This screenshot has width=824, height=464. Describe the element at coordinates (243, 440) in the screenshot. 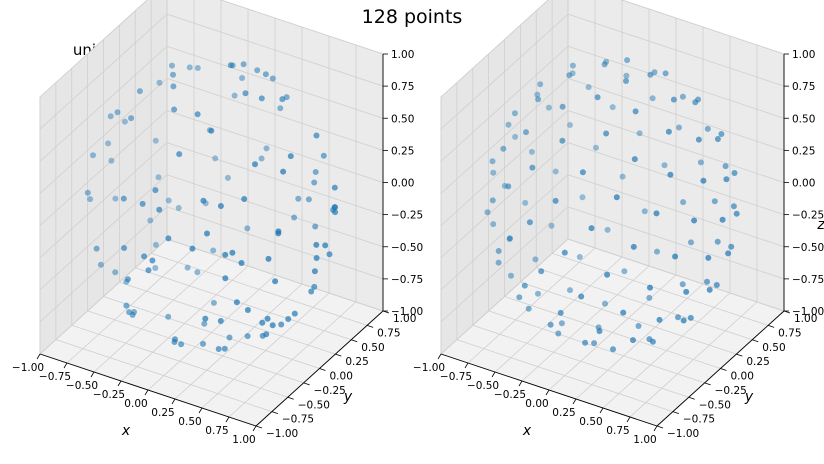

I see `tick-label: 1.00` at that location.